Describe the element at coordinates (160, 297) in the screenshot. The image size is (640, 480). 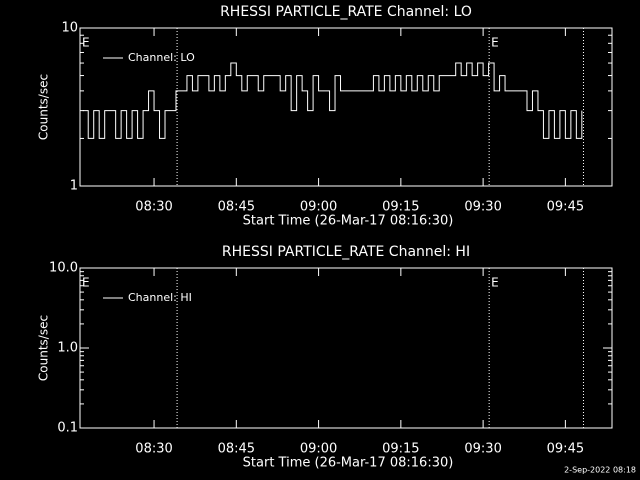
I see `legend-label: Channel: HI` at that location.